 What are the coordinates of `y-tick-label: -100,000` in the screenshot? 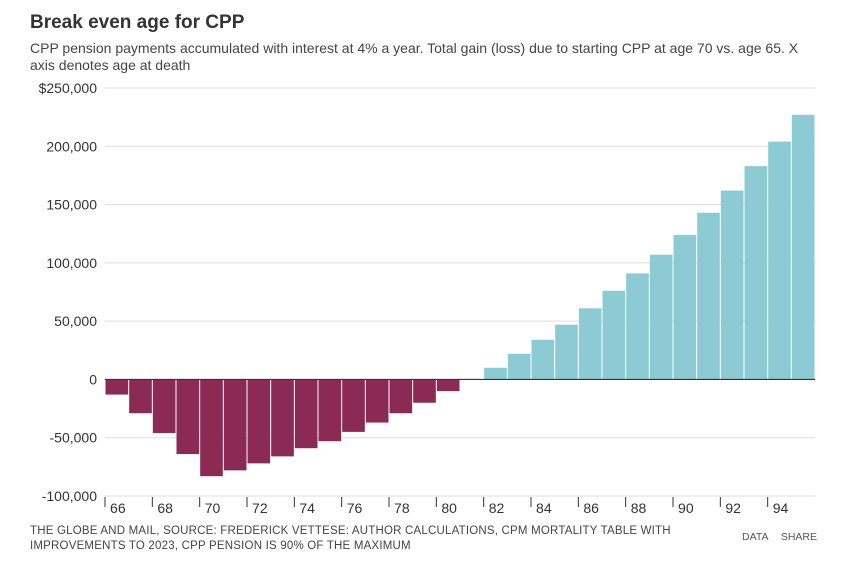 It's located at (69, 496).